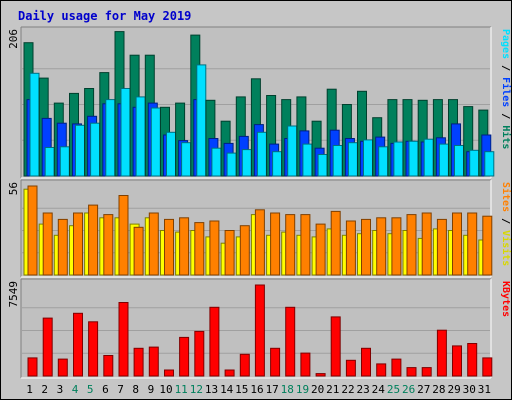 This screenshot has height=400, width=512. I want to click on day-label-22: 22, so click(347, 389).